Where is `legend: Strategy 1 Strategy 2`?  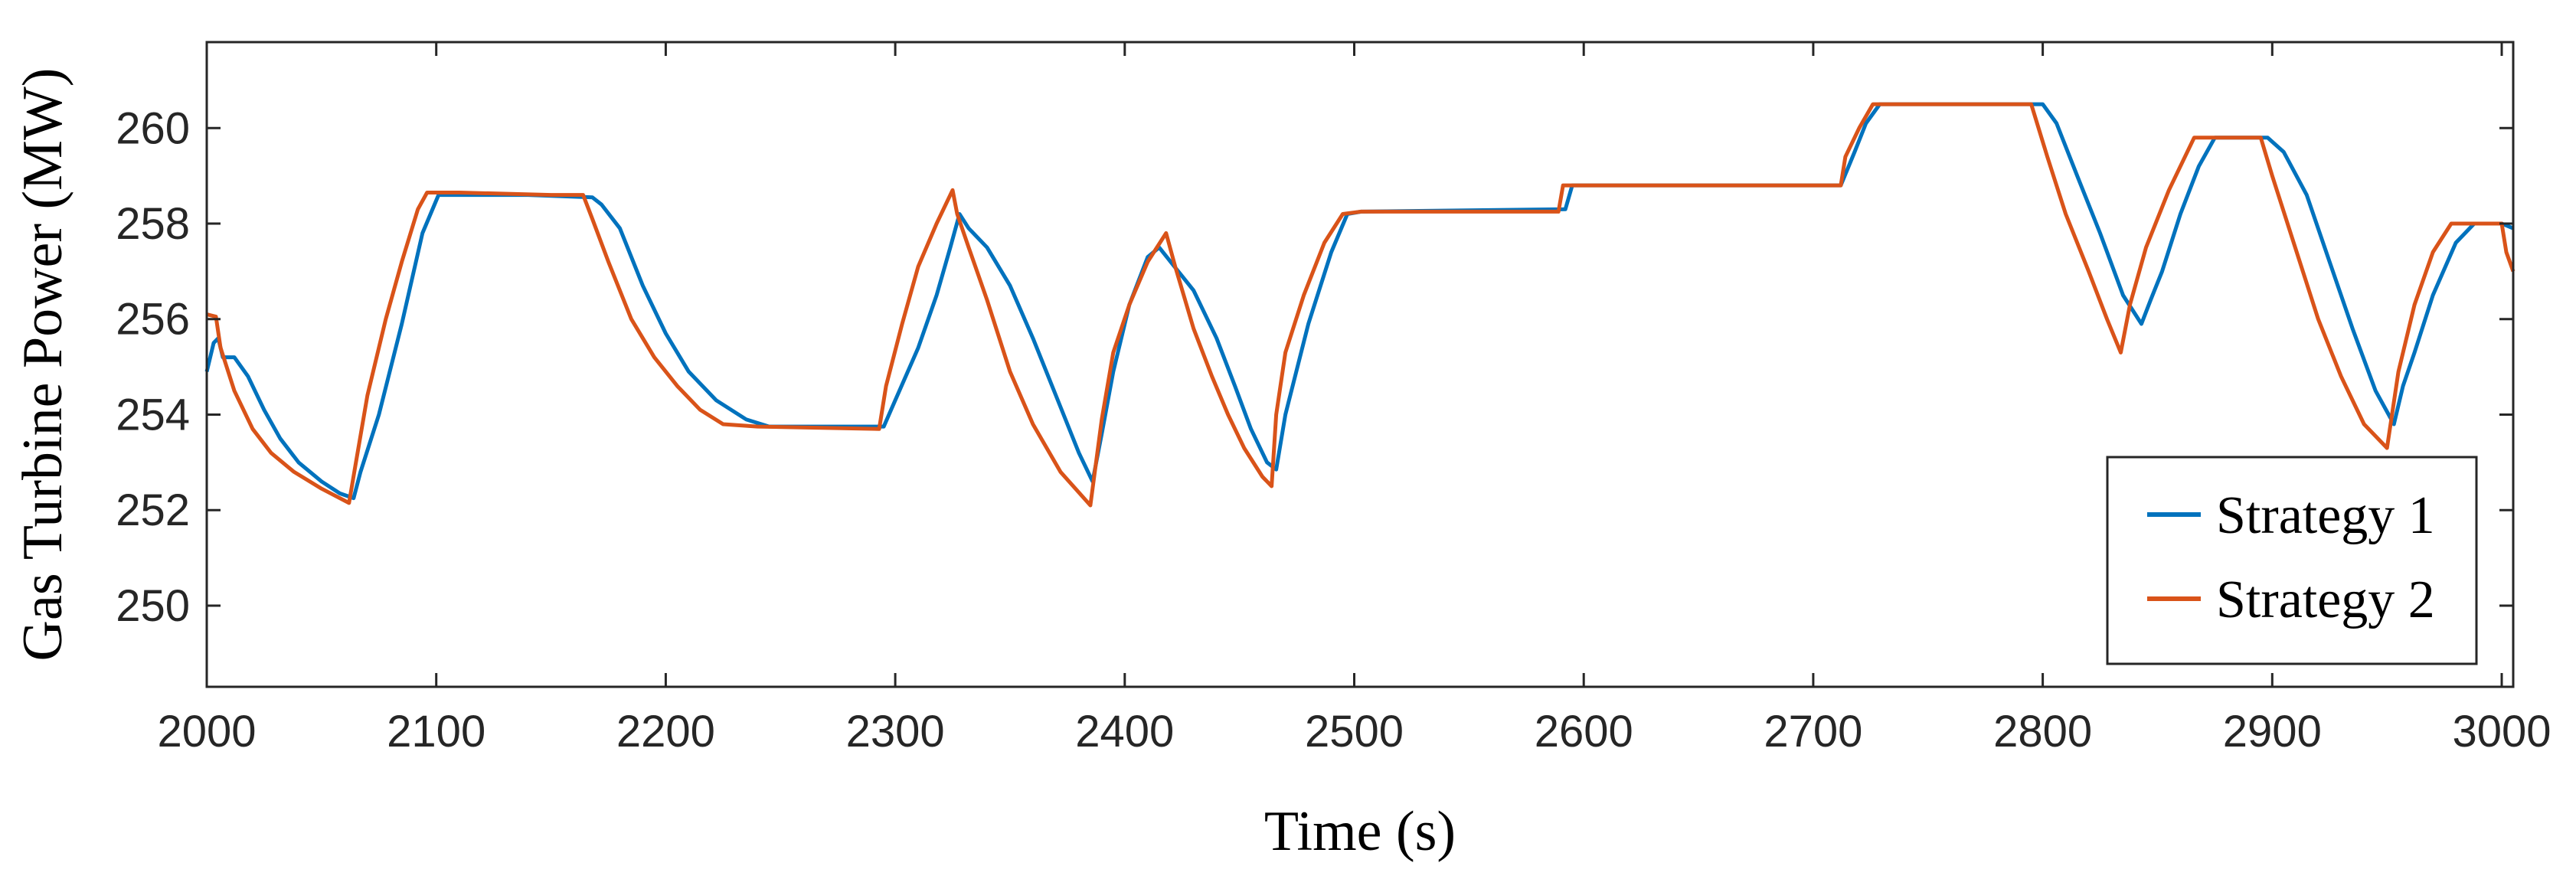 legend: Strategy 1 Strategy 2 is located at coordinates (2292, 560).